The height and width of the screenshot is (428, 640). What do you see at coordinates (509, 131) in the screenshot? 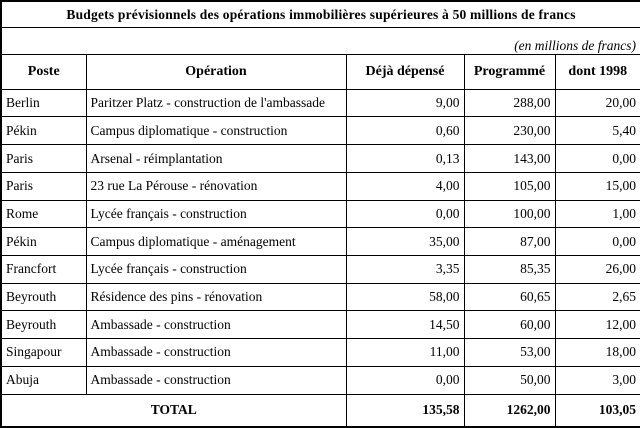
I see `programme-cell: 230,00` at bounding box center [509, 131].